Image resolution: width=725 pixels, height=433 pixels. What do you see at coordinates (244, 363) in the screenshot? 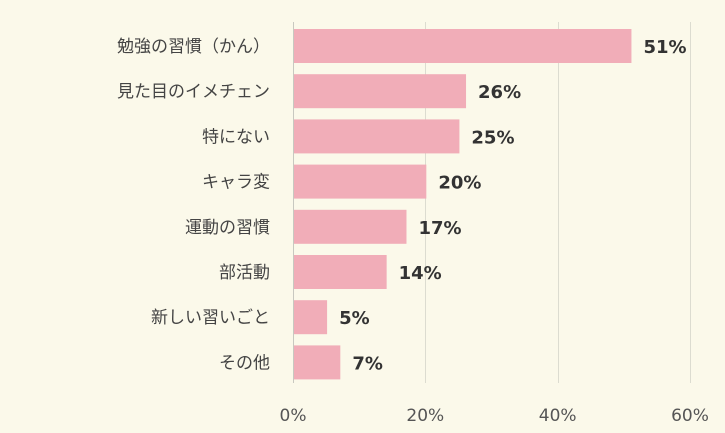
I see `category-label: その他` at bounding box center [244, 363].